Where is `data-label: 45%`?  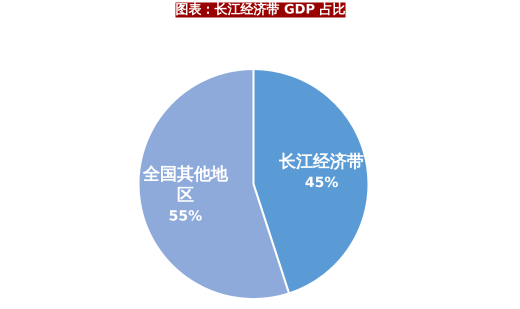
data-label: 45% is located at coordinates (321, 183).